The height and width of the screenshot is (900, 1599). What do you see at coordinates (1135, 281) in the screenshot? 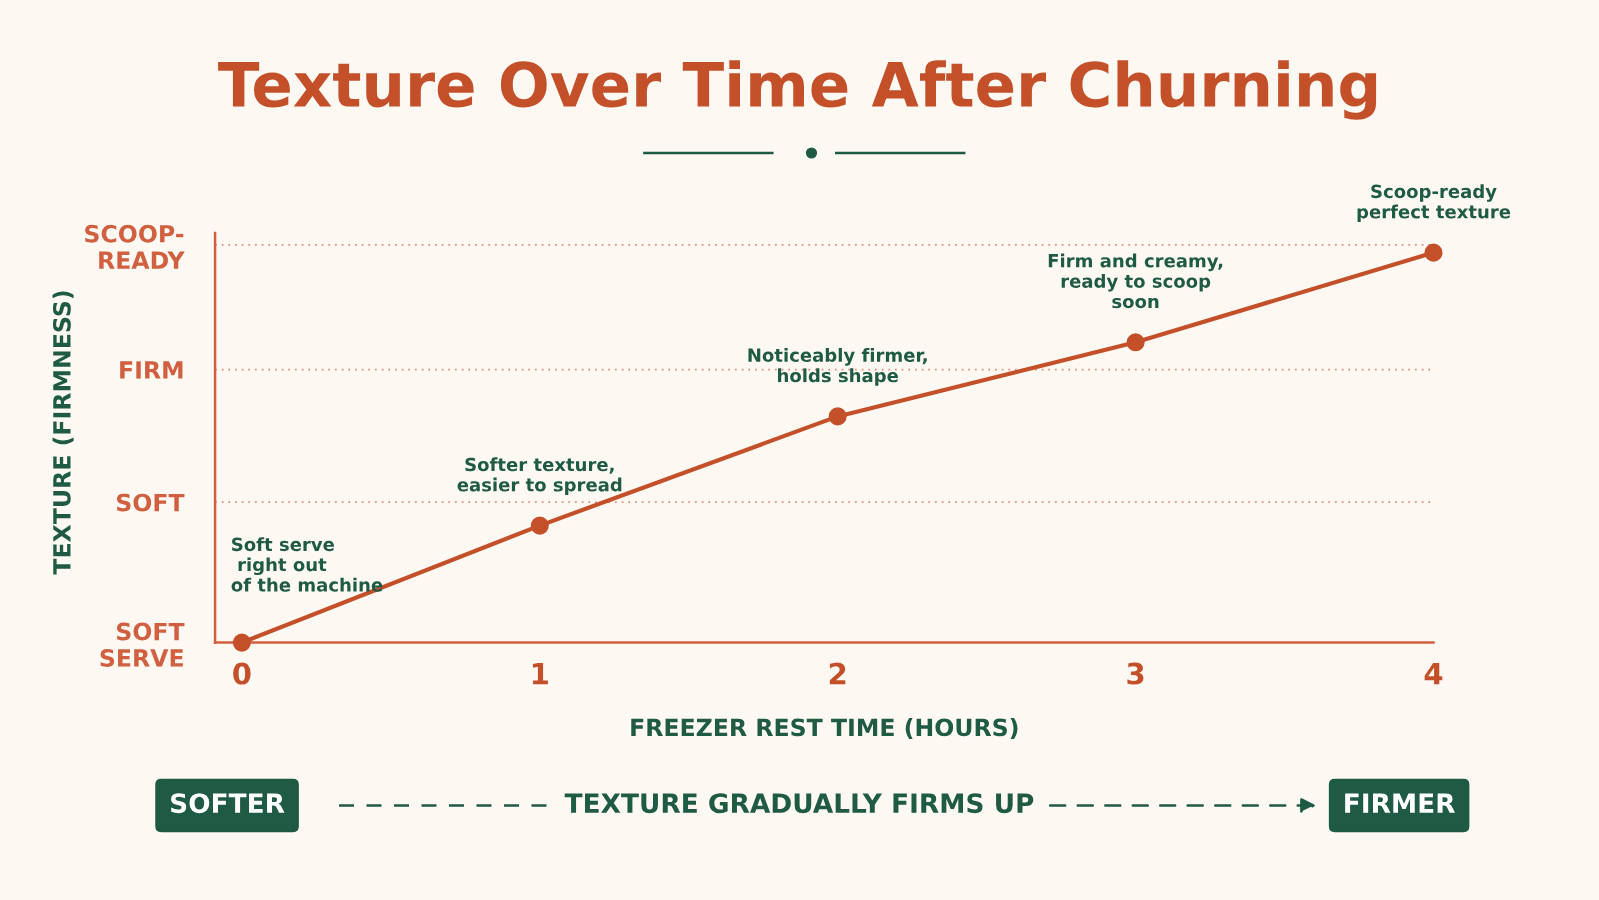
I see `annotation: Firm and creamy, ready to scoop soon` at bounding box center [1135, 281].